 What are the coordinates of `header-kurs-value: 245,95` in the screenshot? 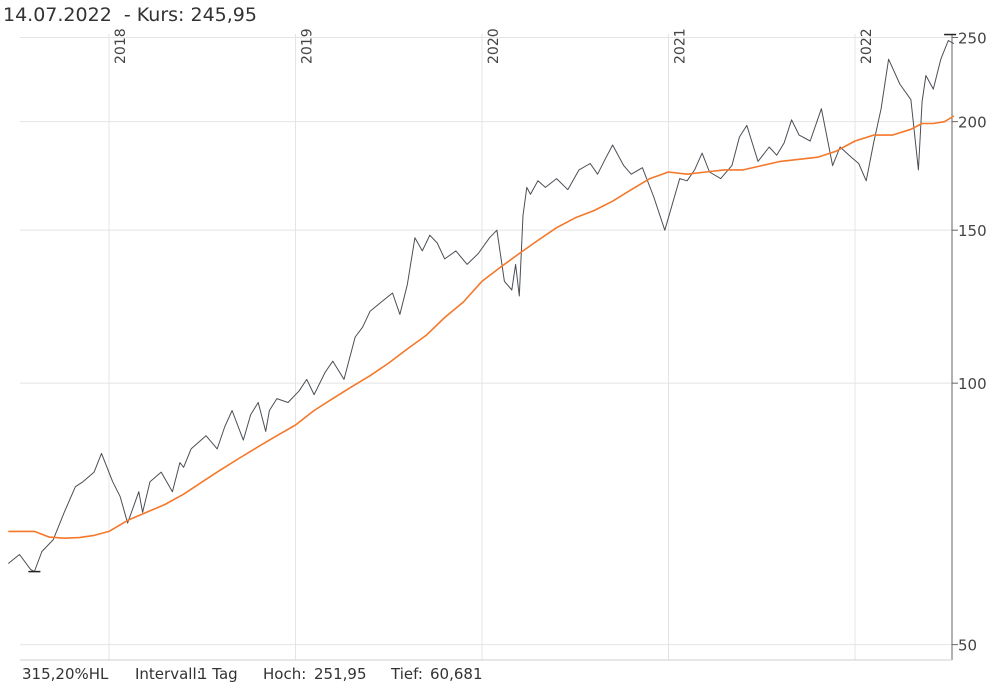 It's located at (223, 15).